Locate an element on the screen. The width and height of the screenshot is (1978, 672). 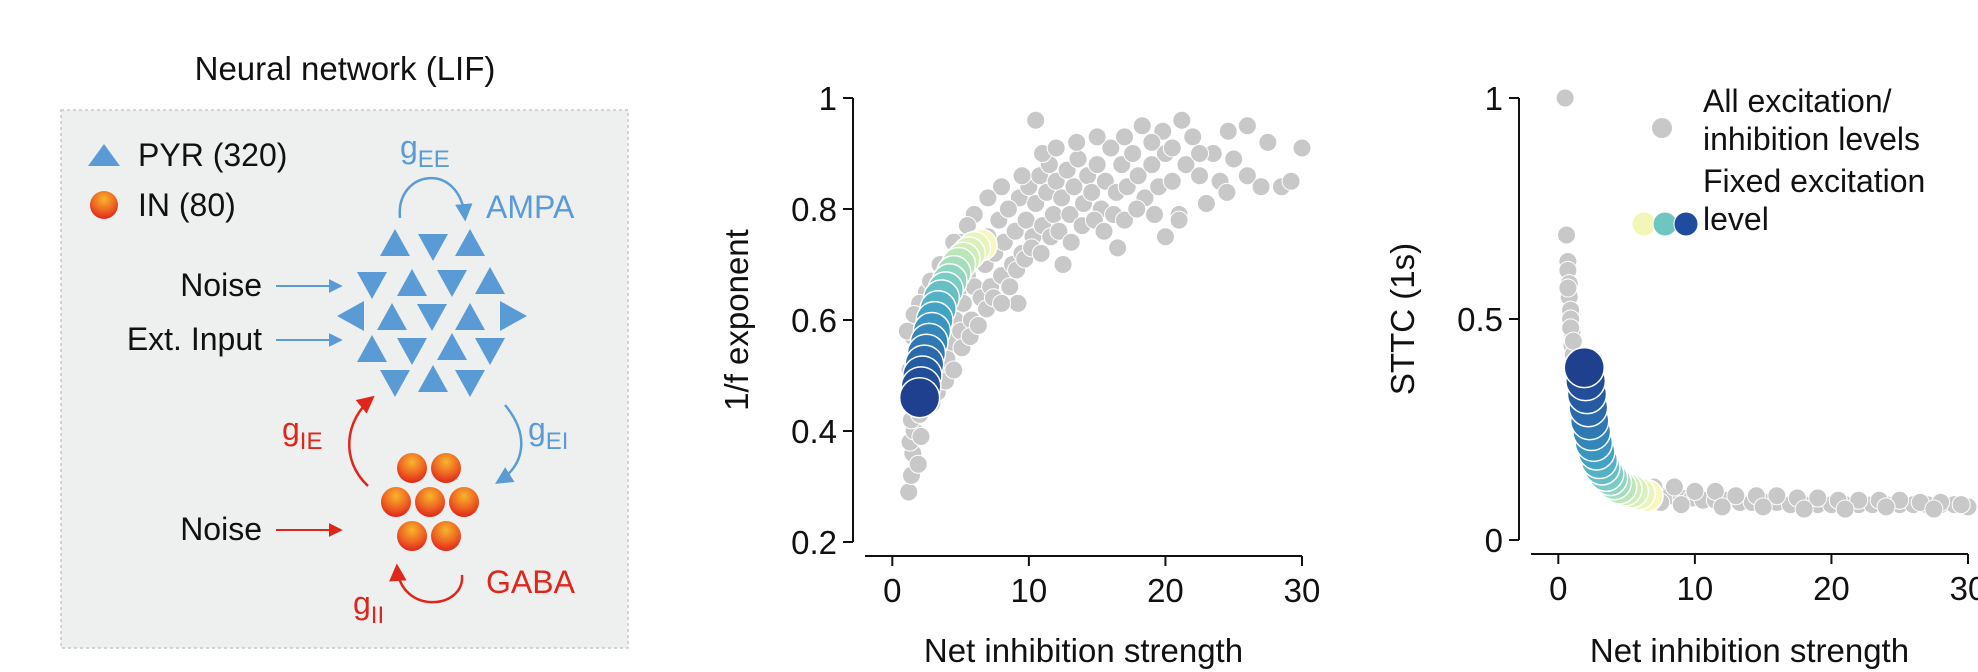
gaba-label: GABA is located at coordinates (531, 582).